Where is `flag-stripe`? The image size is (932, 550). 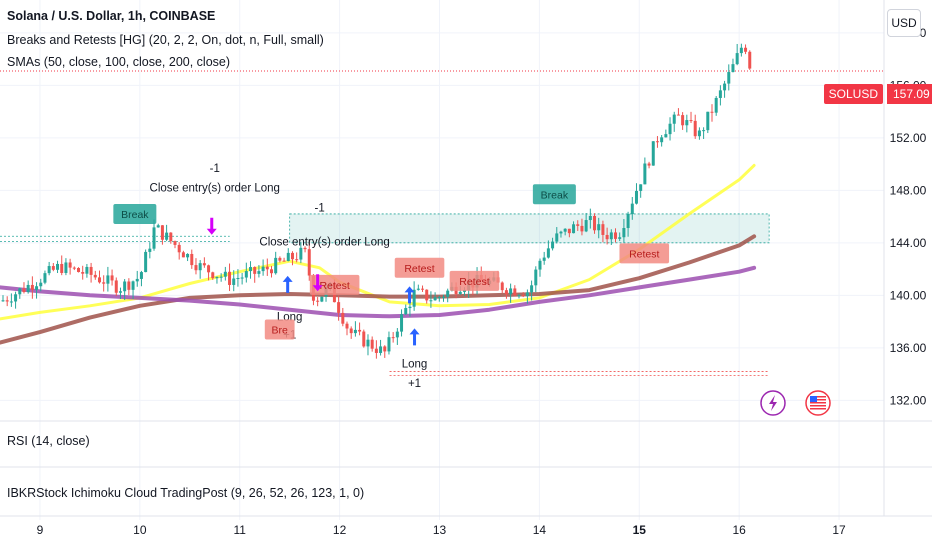 flag-stripe is located at coordinates (818, 406).